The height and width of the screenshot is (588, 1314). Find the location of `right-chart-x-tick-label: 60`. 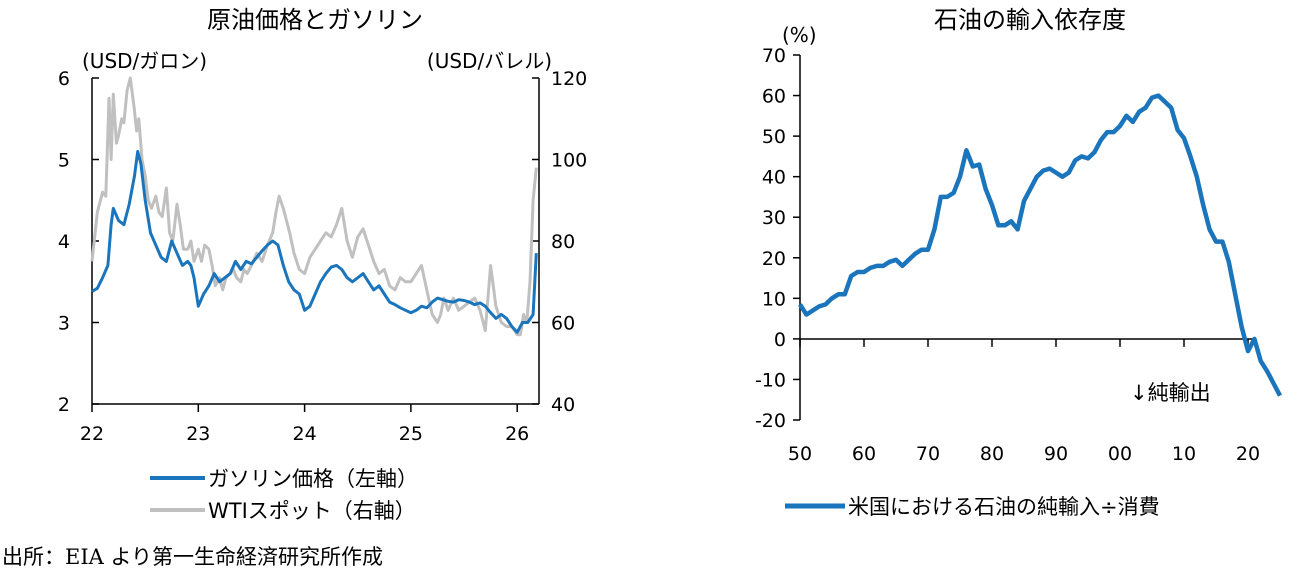

right-chart-x-tick-label: 60 is located at coordinates (864, 454).